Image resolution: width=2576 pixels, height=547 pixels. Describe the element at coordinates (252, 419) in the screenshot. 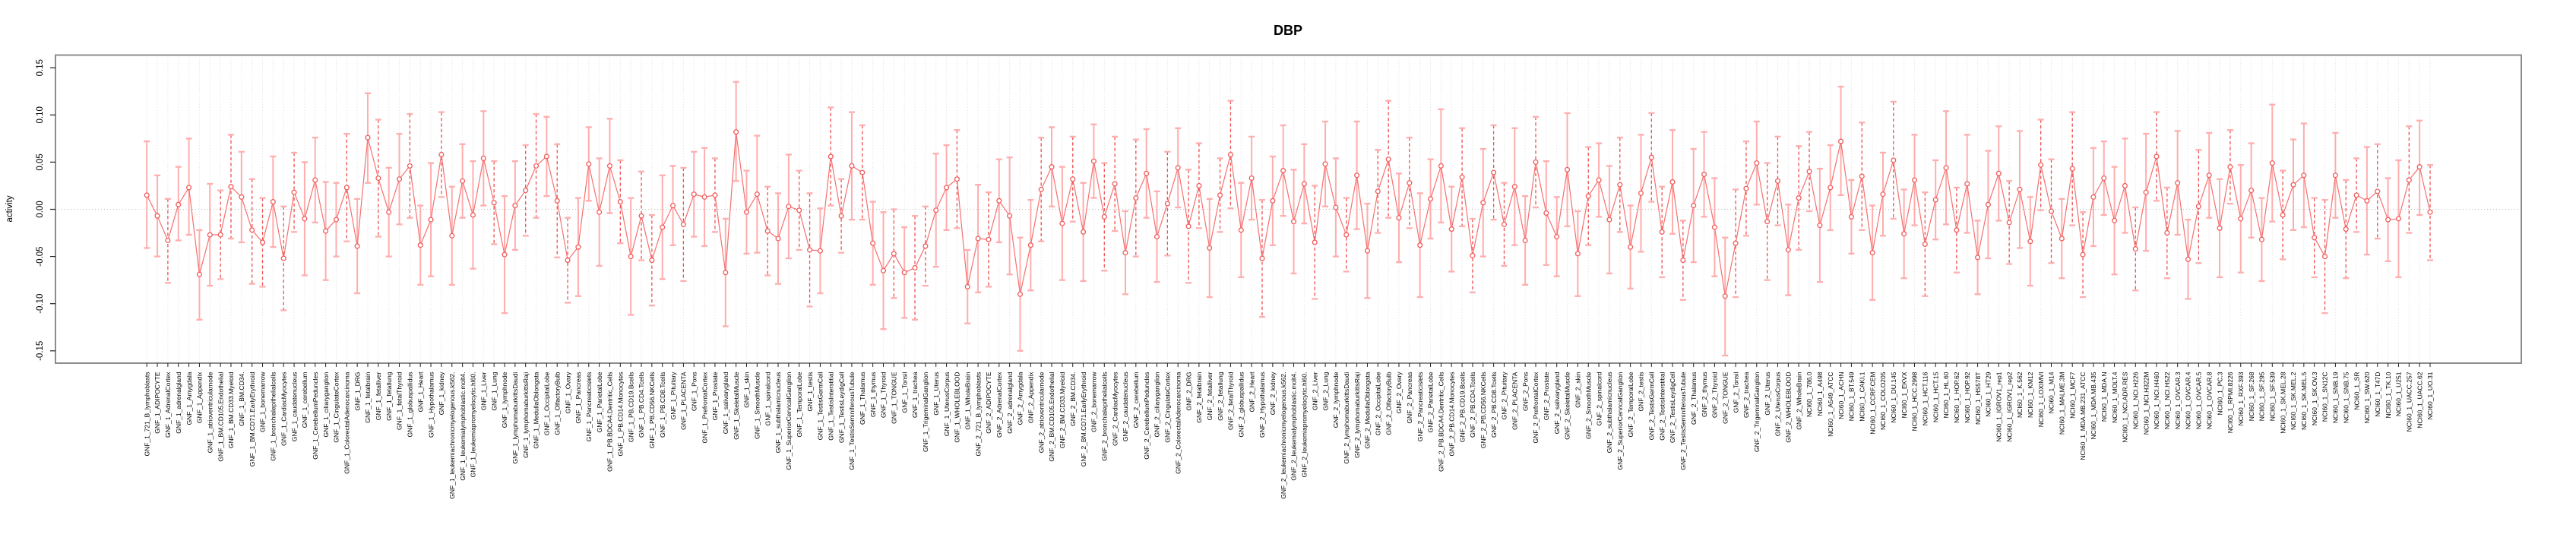

I see `x-tick-label: GNF_1_BM.CD71.EarlyErythroid` at that location.